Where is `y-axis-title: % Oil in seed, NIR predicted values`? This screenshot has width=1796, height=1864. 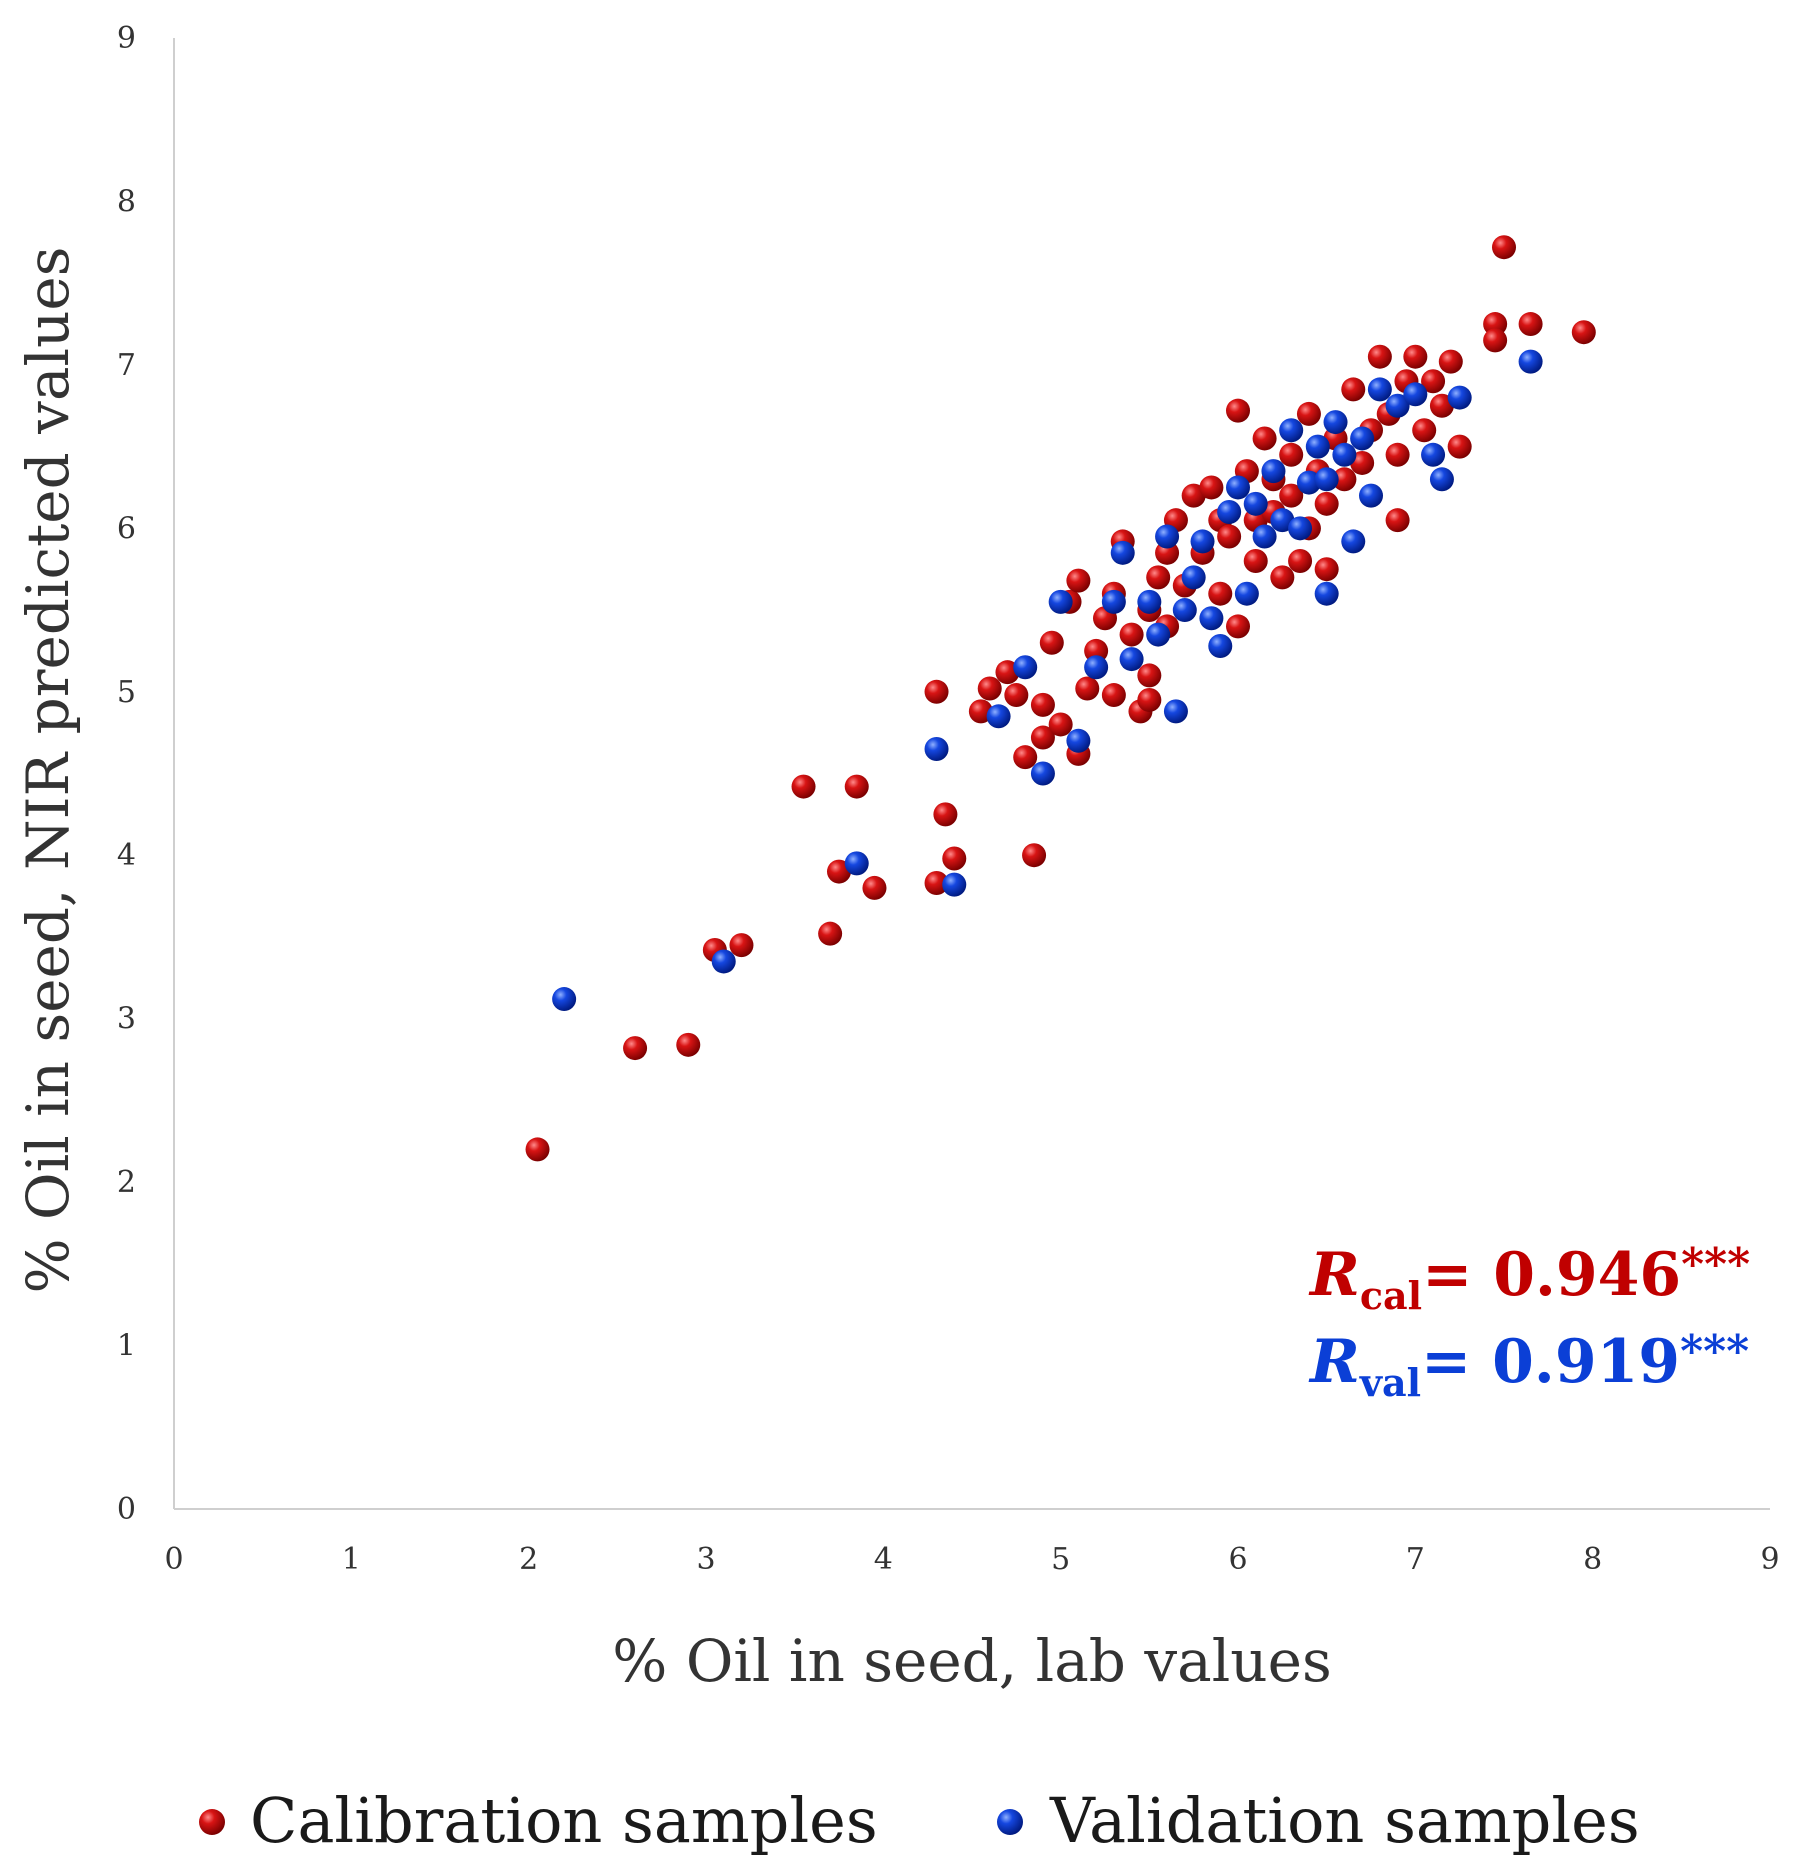 y-axis-title: % Oil in seed, NIR predicted values is located at coordinates (48, 769).